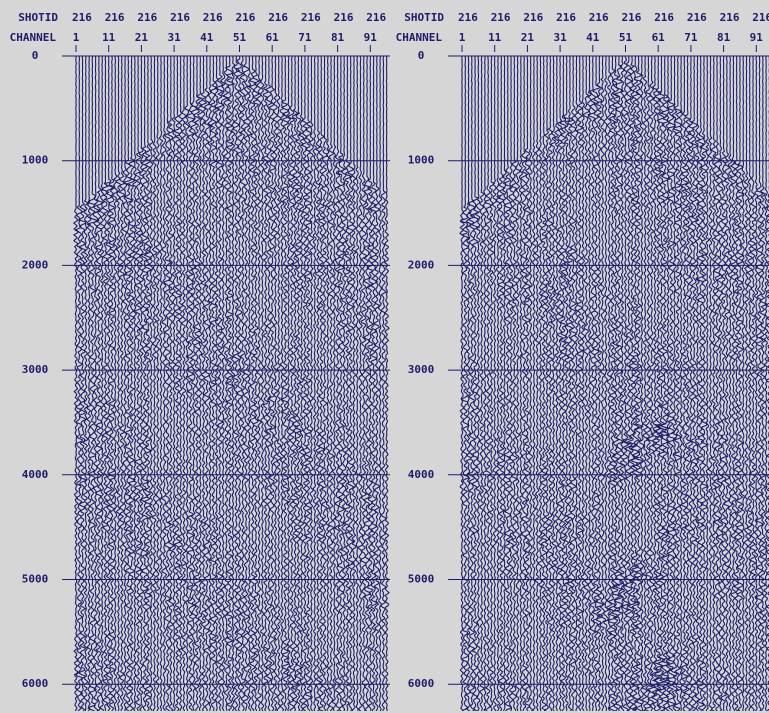 The height and width of the screenshot is (713, 769). Describe the element at coordinates (240, 37) in the screenshot. I see `channel-value: 51` at that location.